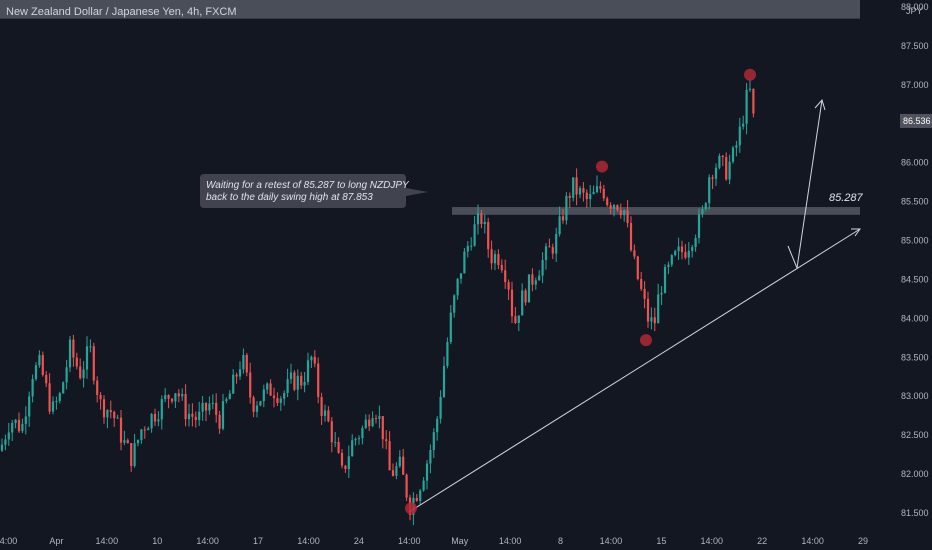 This screenshot has width=932, height=550. I want to click on level-label: 85.287, so click(846, 198).